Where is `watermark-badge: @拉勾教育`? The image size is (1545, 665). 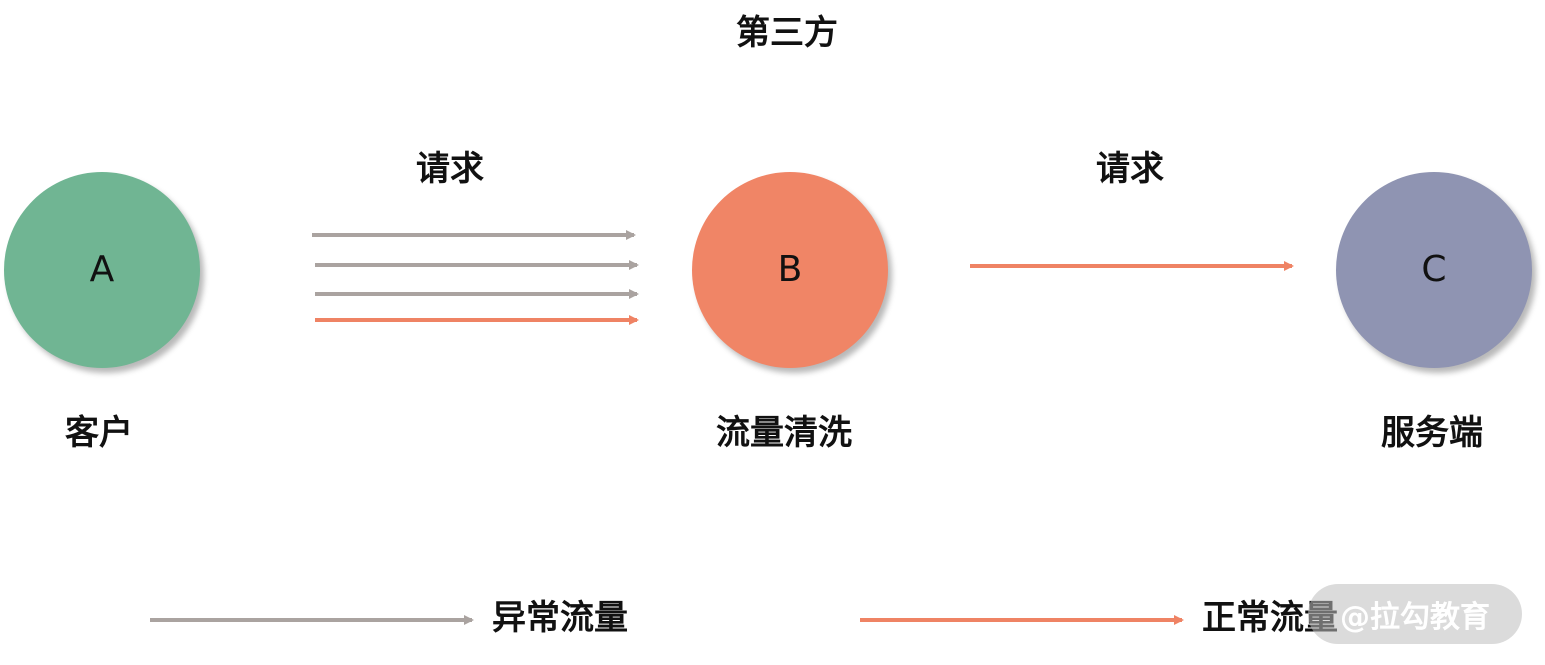 watermark-badge: @拉勾教育 is located at coordinates (1415, 614).